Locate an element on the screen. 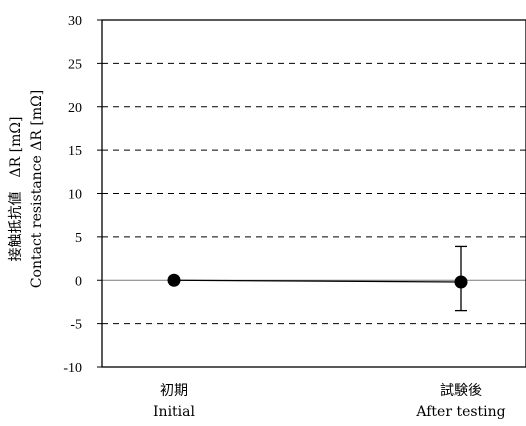  x-category-label-ja: 初期 is located at coordinates (174, 390).